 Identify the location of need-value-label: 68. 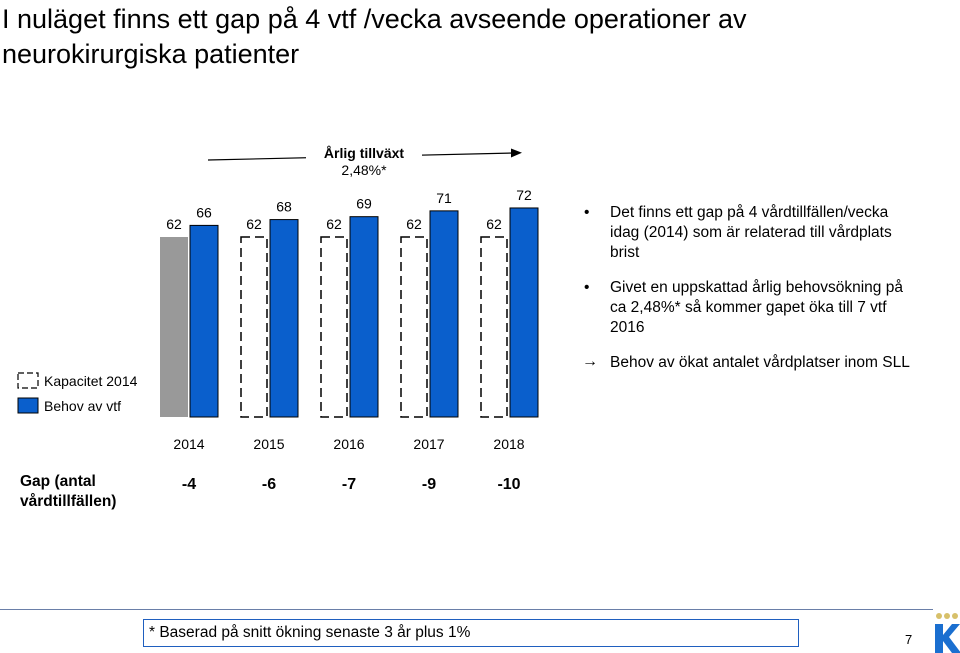
(284, 207).